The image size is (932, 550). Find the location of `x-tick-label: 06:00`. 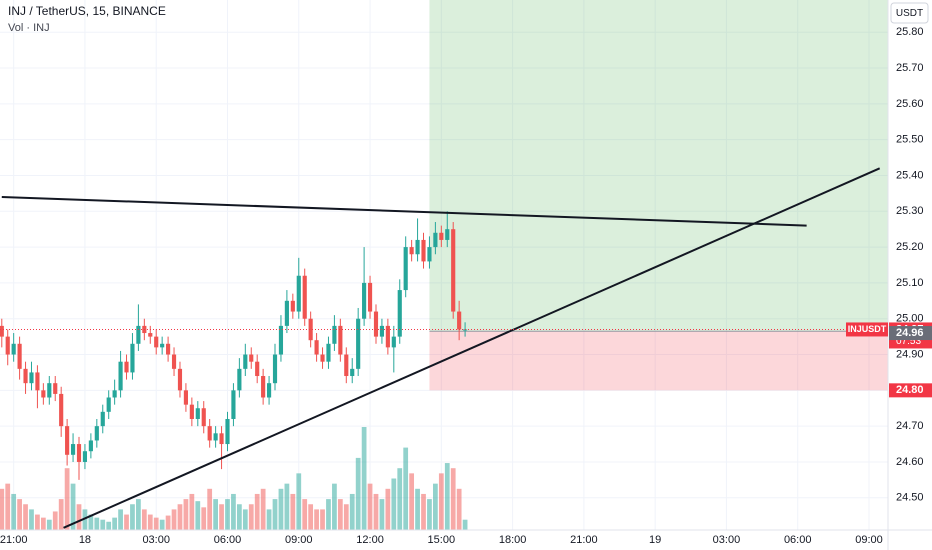

x-tick-label: 06:00 is located at coordinates (228, 540).